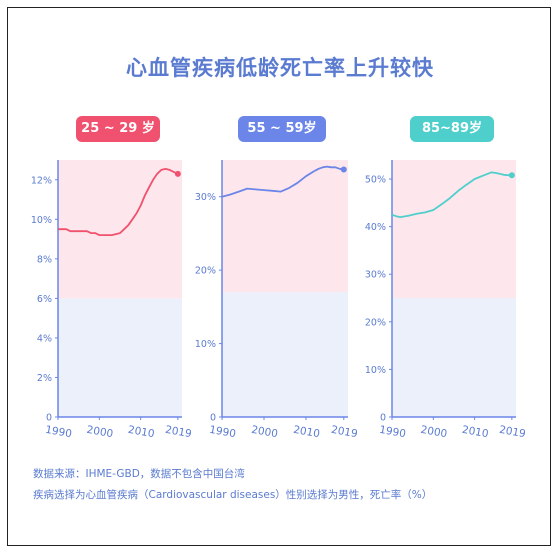 This screenshot has width=560, height=555. I want to click on y-tick-label: 50%, so click(375, 180).